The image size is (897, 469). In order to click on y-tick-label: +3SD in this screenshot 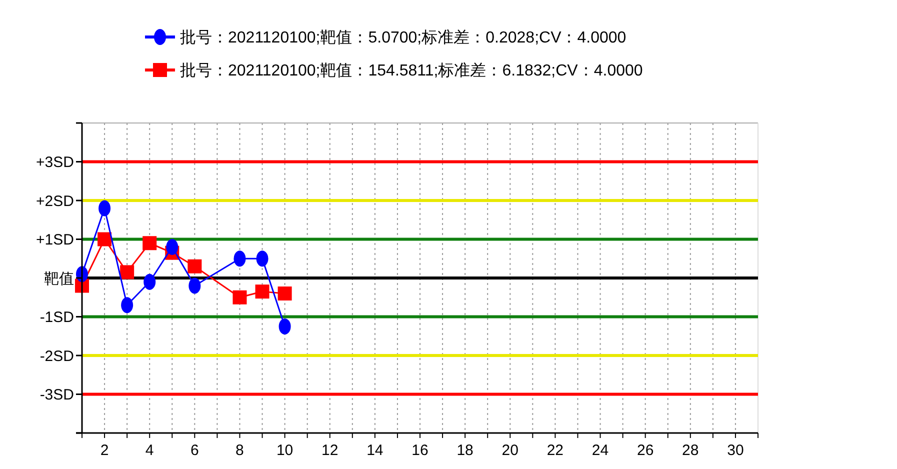, I will do `click(55, 162)`.